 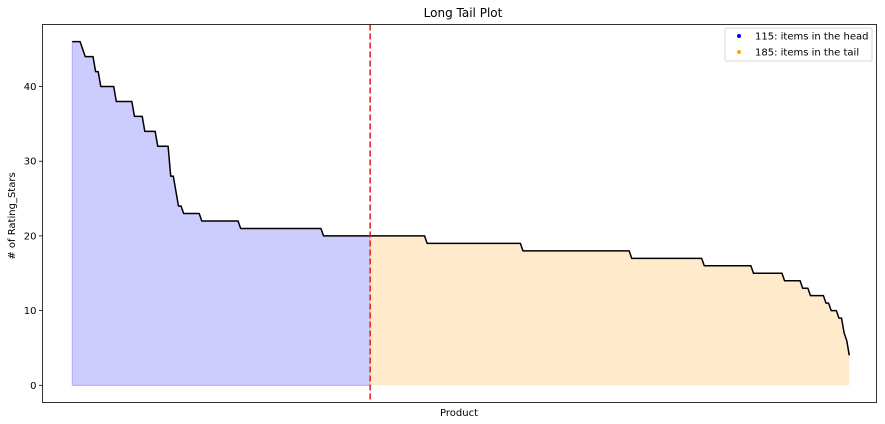 I want to click on legend-marker-tail, so click(x=739, y=52).